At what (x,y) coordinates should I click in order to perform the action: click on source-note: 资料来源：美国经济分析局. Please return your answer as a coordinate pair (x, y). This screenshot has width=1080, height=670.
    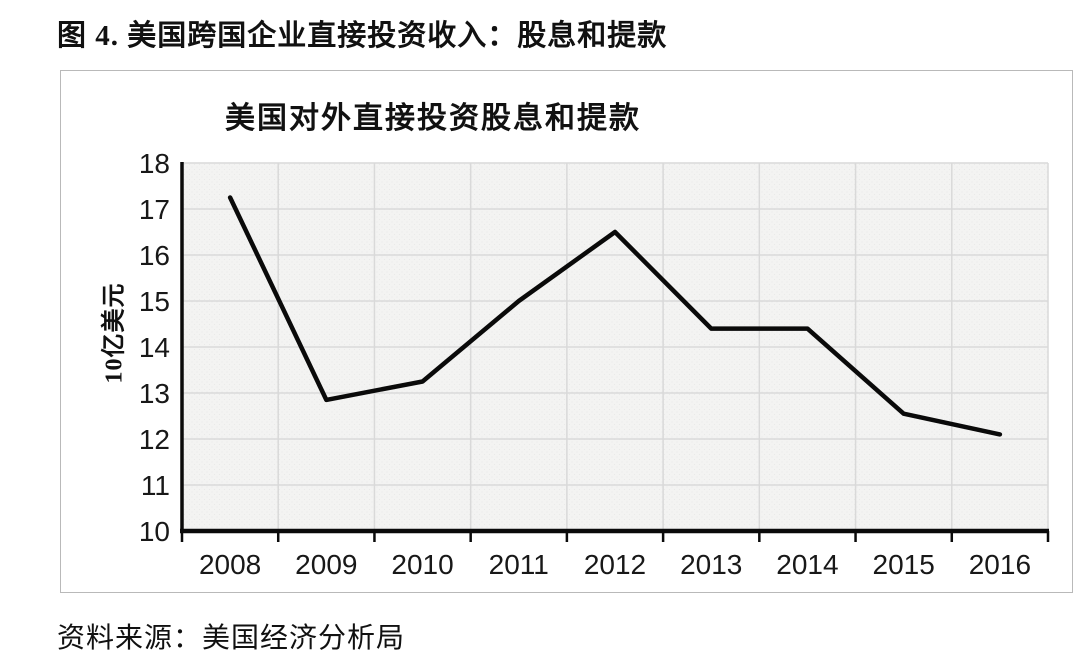
    Looking at the image, I should click on (231, 638).